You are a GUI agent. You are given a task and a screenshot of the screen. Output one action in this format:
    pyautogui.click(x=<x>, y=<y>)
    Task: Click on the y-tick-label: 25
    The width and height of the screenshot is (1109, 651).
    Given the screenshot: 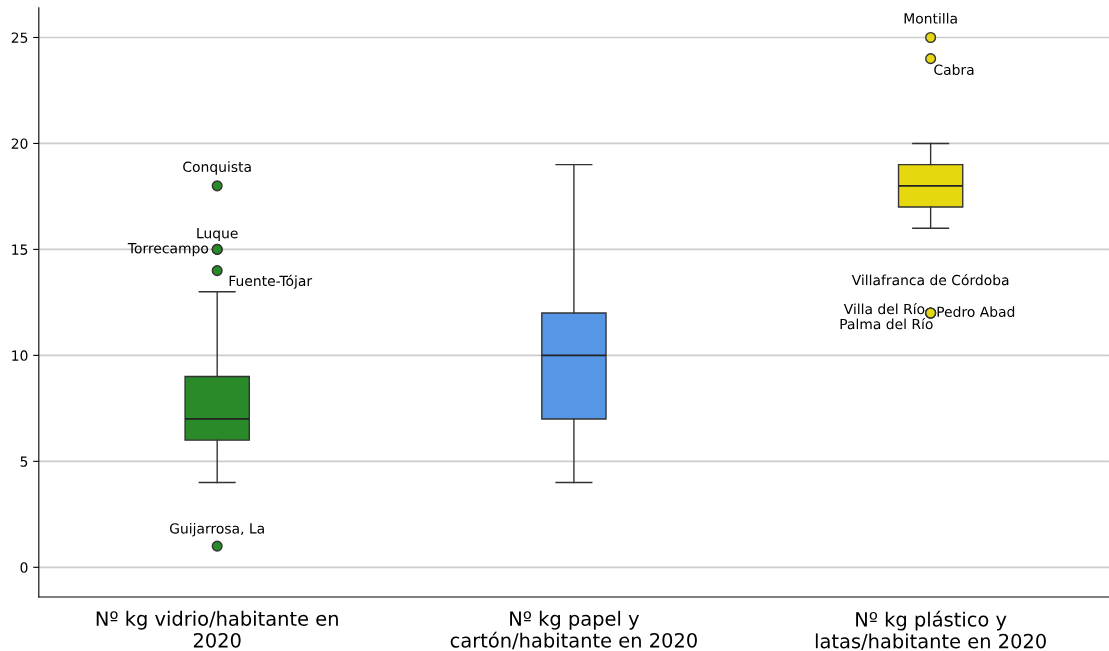 What is the action you would take?
    pyautogui.click(x=19, y=37)
    